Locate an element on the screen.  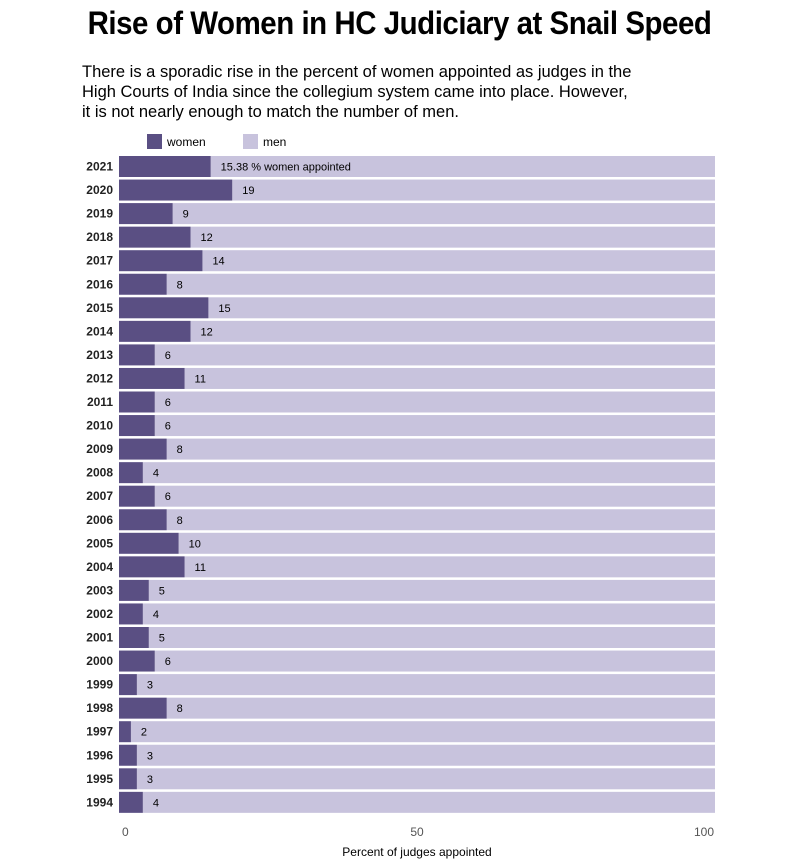
data-label: 14 is located at coordinates (218, 262).